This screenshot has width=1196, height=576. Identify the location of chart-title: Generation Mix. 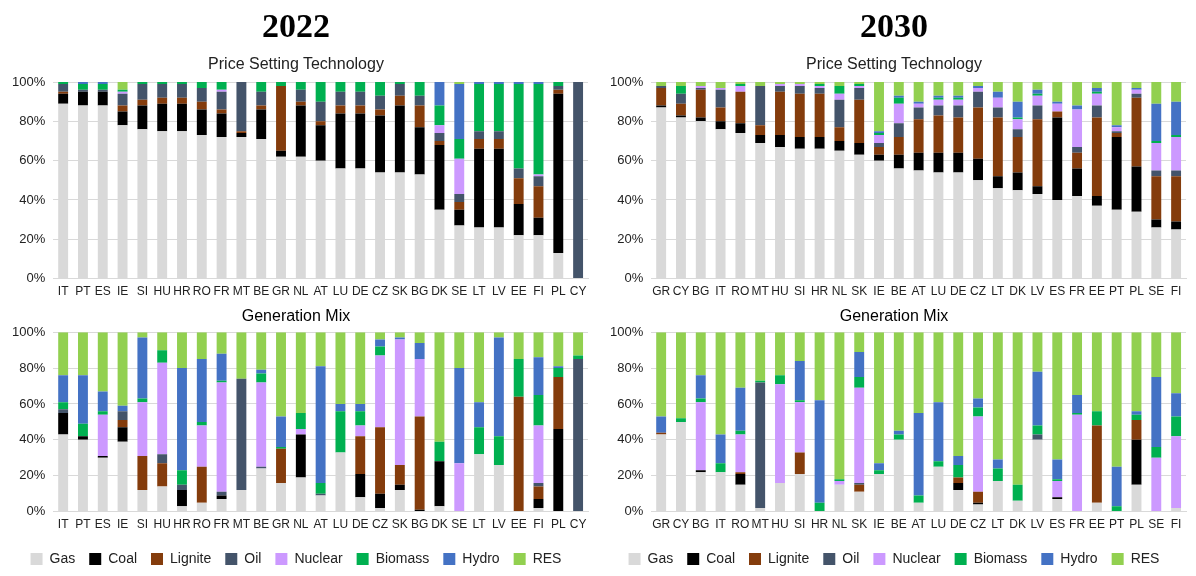
(894, 316).